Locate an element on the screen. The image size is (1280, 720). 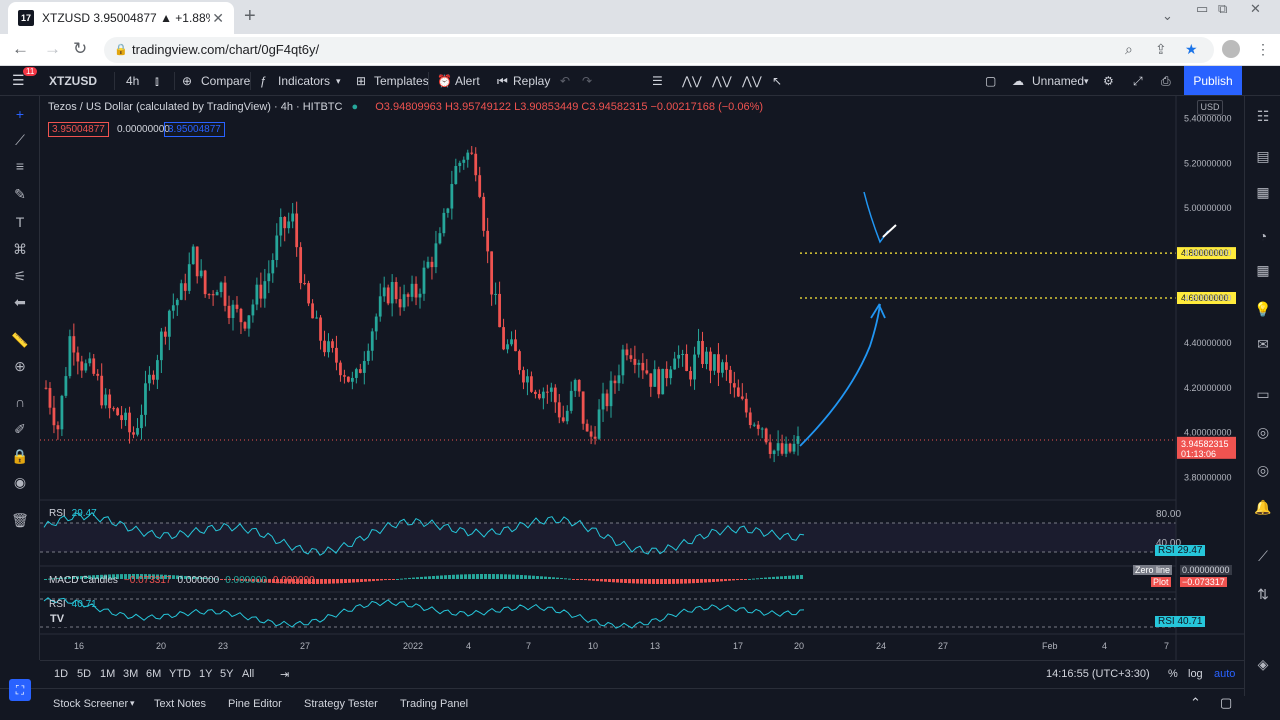
notifications-bell-icon: 🔔 is located at coordinates (1263, 507).